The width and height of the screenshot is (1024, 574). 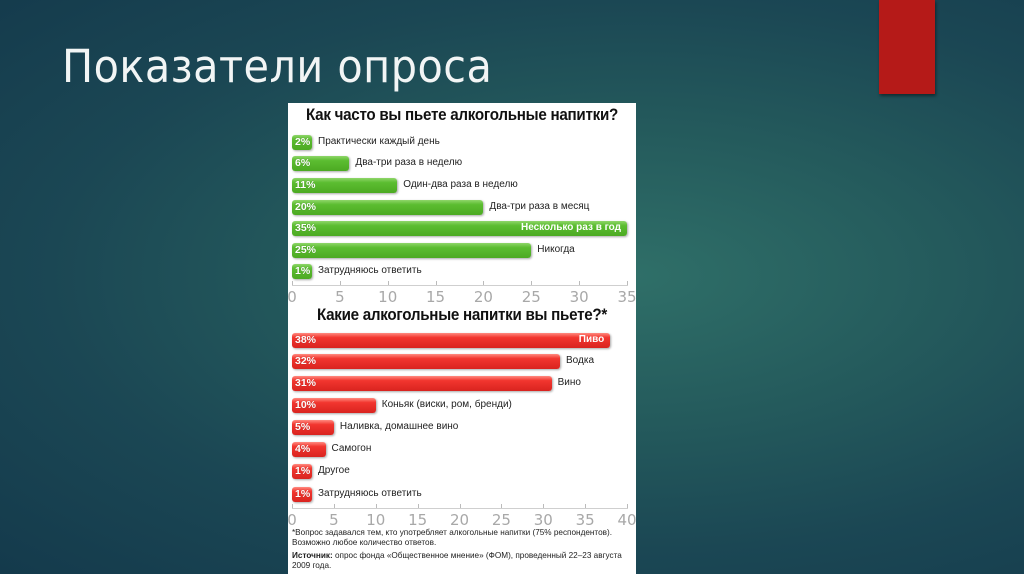 What do you see at coordinates (388, 207) in the screenshot?
I see `bar: 20%` at bounding box center [388, 207].